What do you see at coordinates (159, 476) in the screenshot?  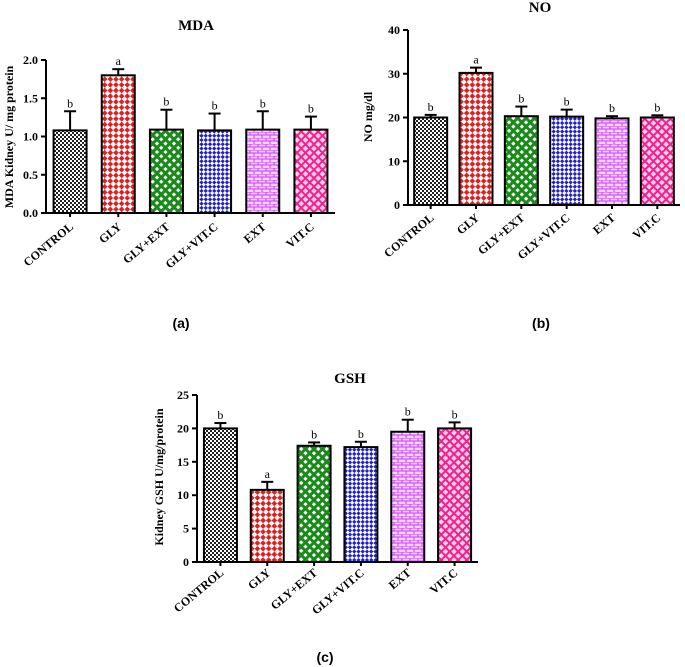 I see `y-axis-label: Kidney GSH U/mg/protein` at bounding box center [159, 476].